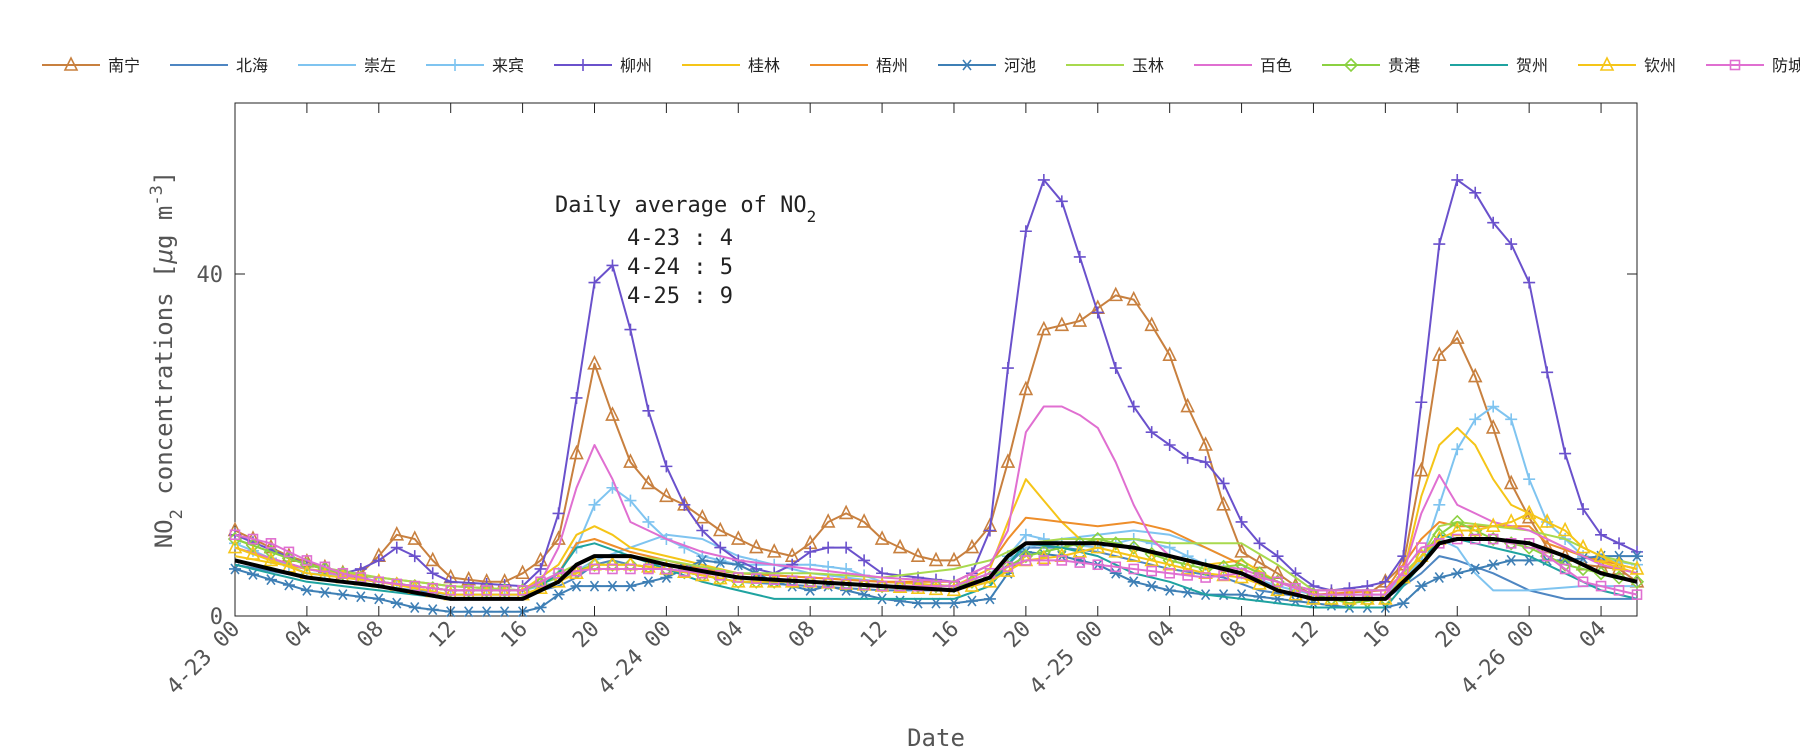 The width and height of the screenshot is (1800, 750). What do you see at coordinates (1115, 65) in the screenshot?
I see `legend-item: 玉林` at bounding box center [1115, 65].